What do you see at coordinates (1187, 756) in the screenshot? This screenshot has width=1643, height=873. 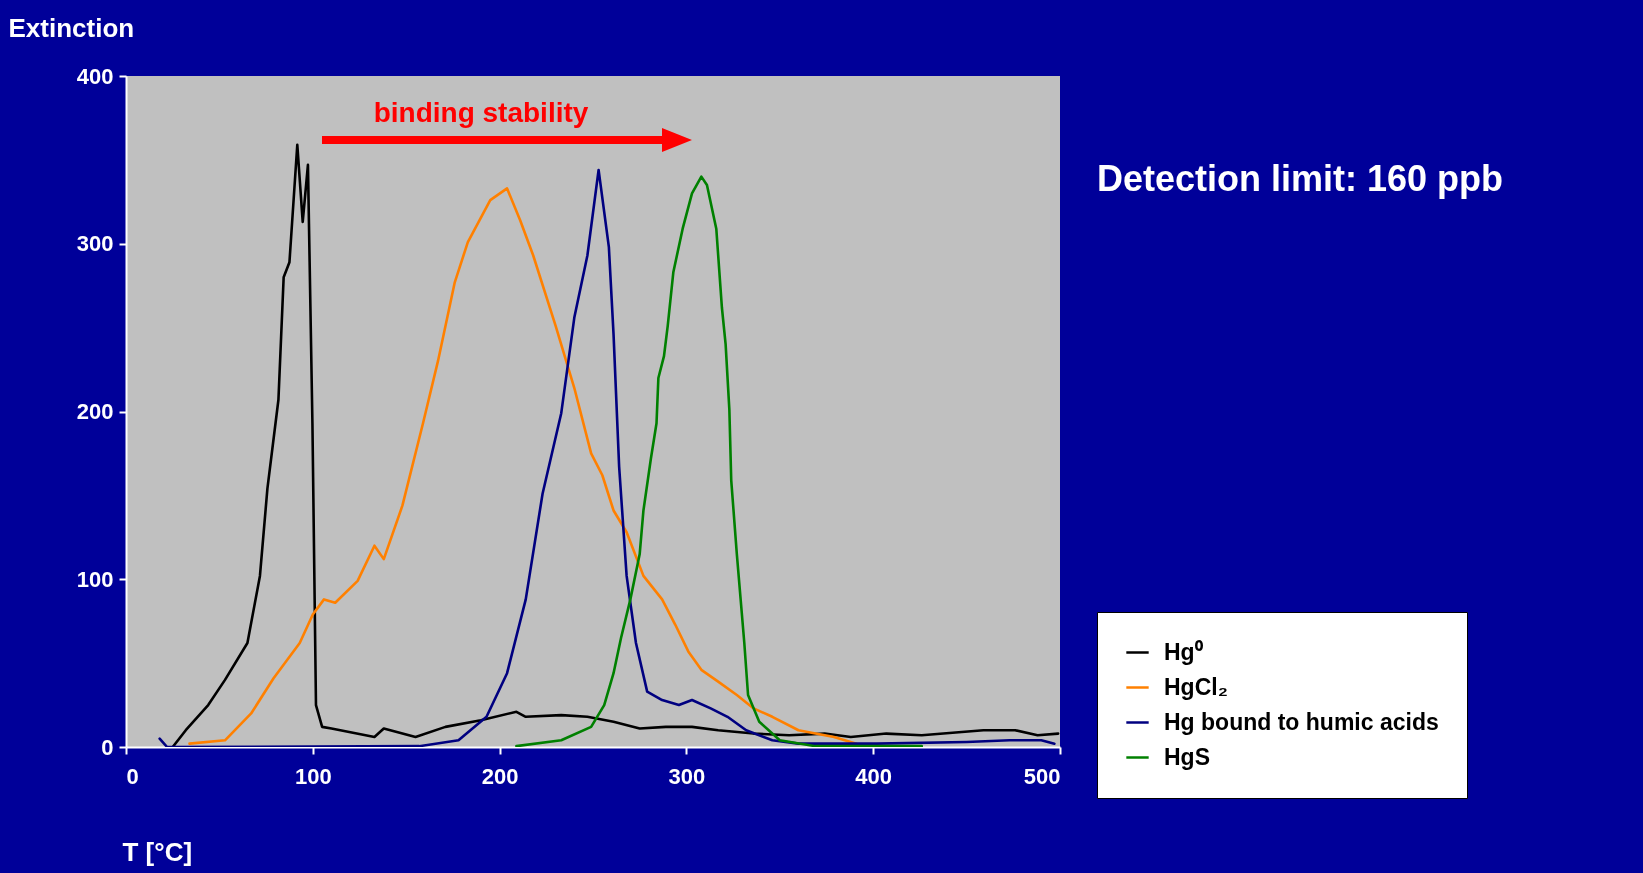 I see `legend-label: HgS` at bounding box center [1187, 756].